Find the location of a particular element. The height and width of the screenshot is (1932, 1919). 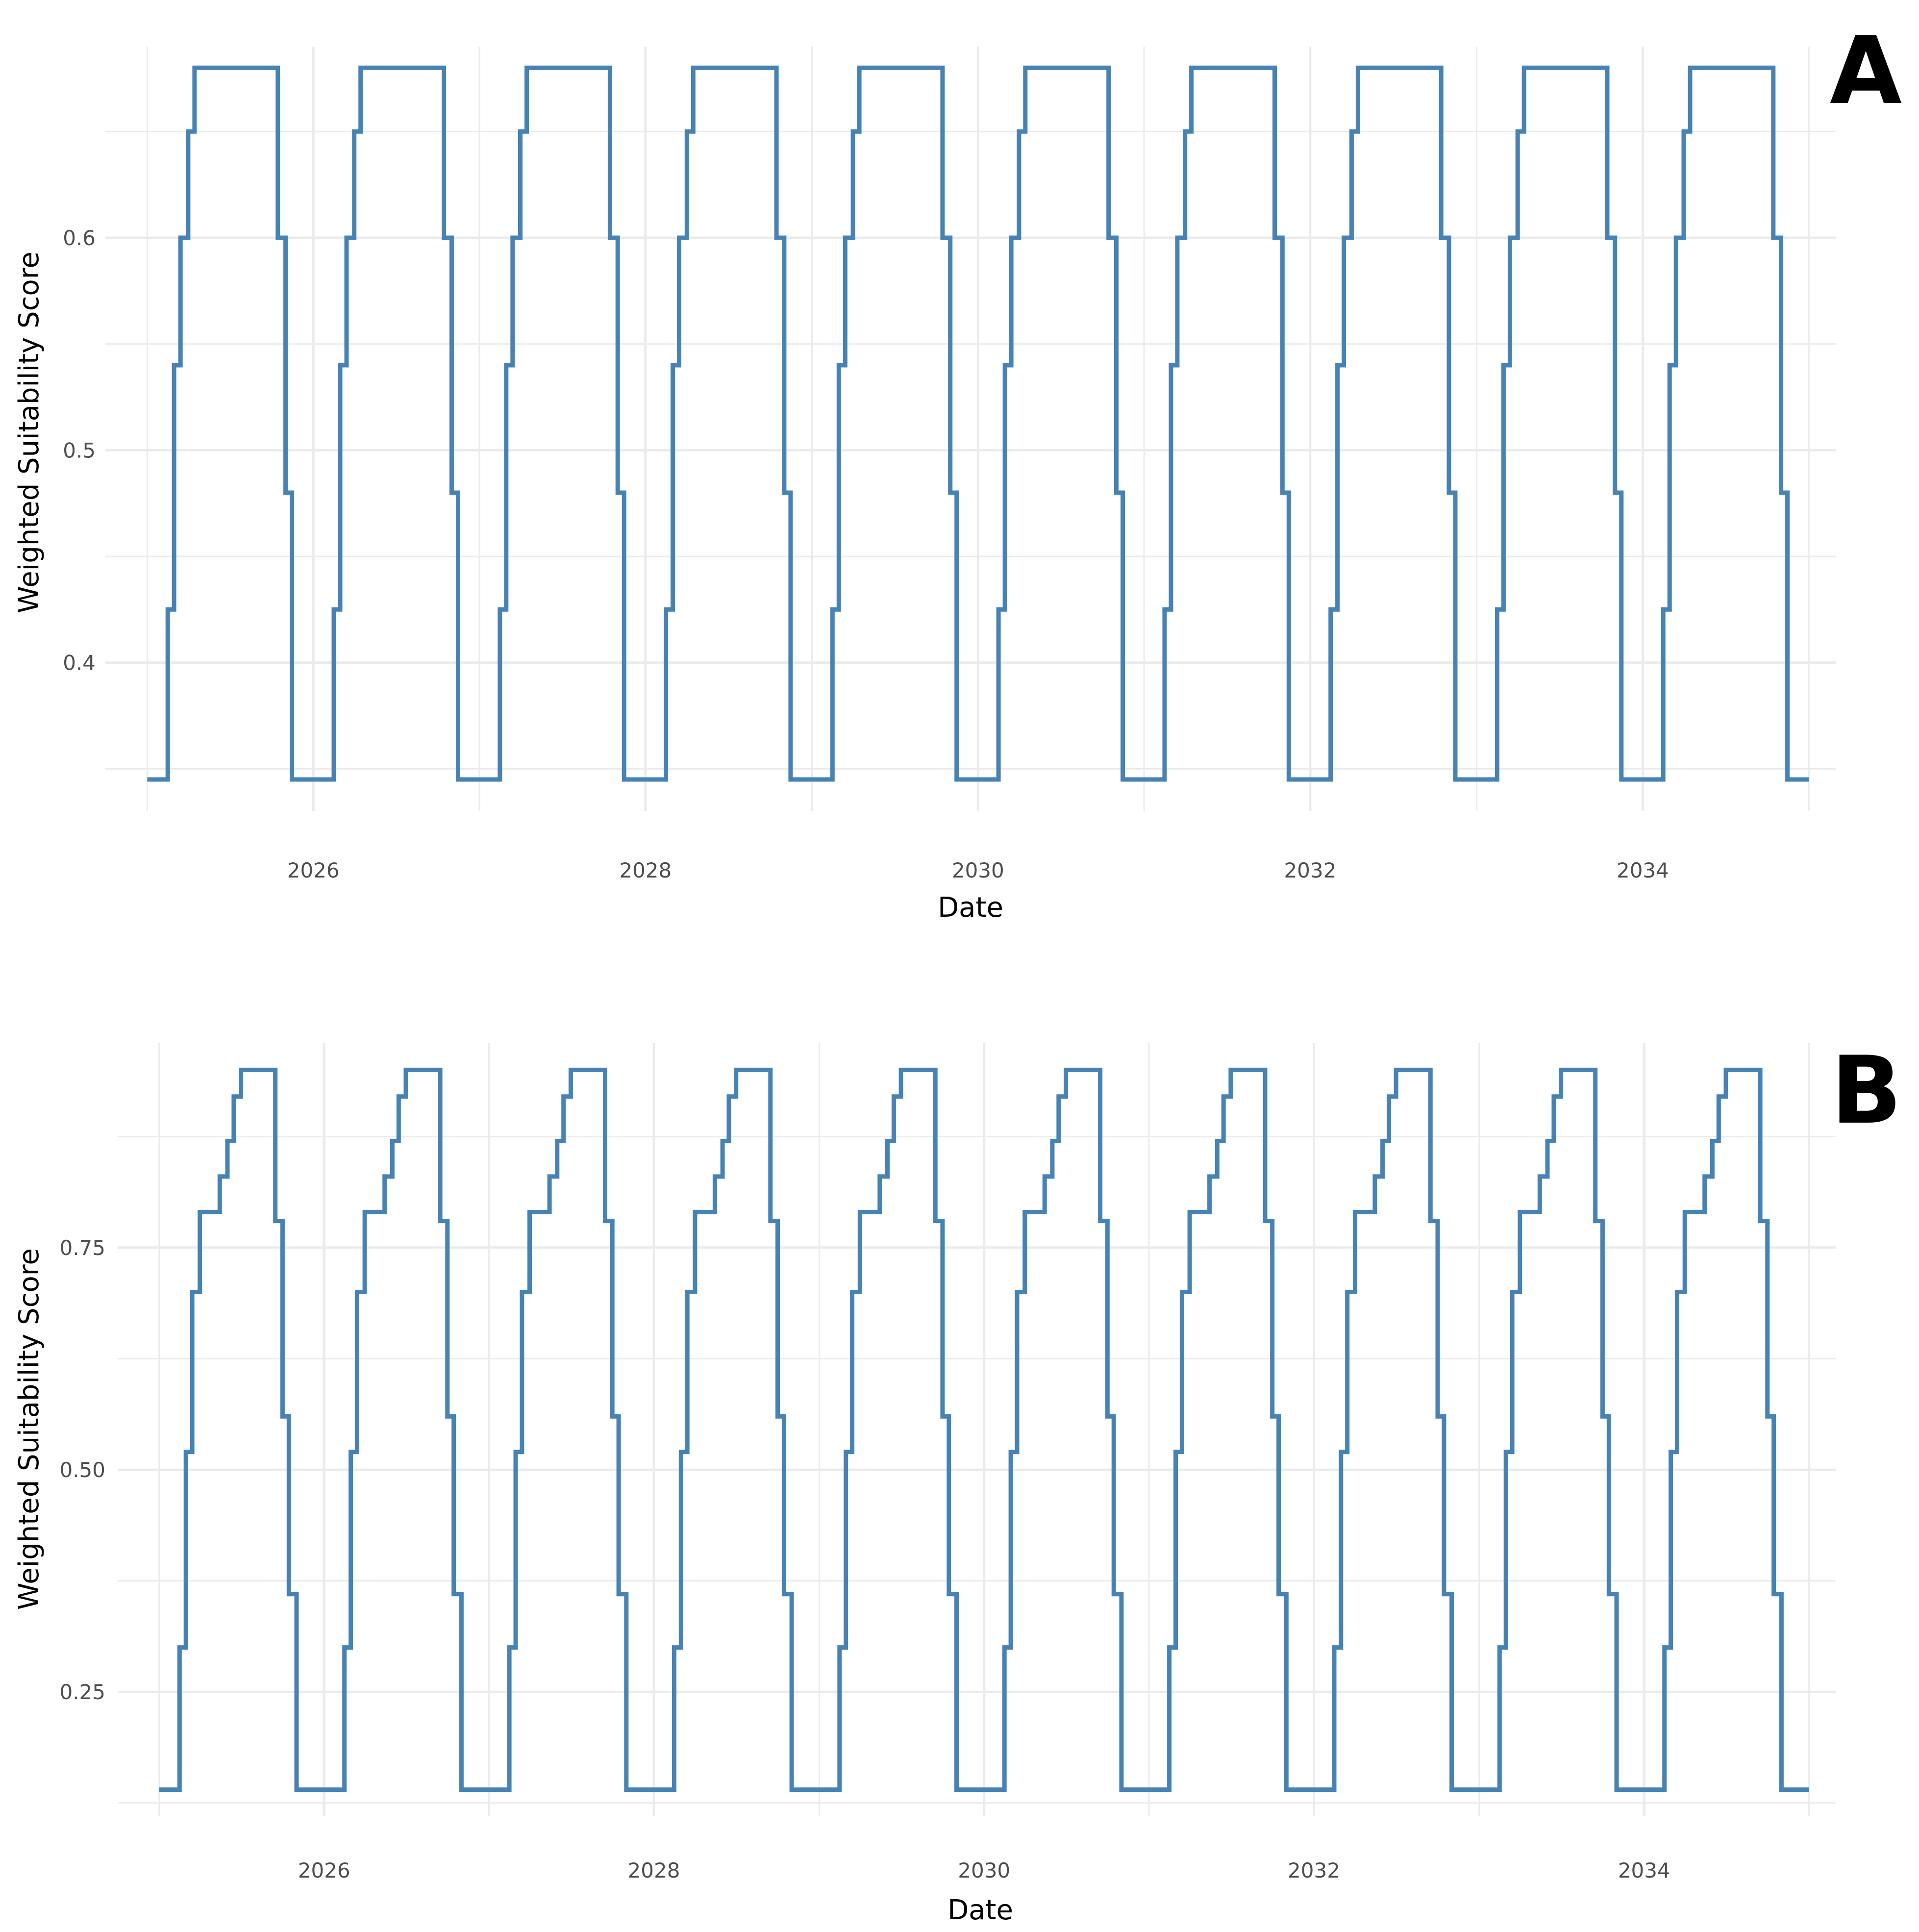

y-tick-label: 0.50 is located at coordinates (82, 1470).